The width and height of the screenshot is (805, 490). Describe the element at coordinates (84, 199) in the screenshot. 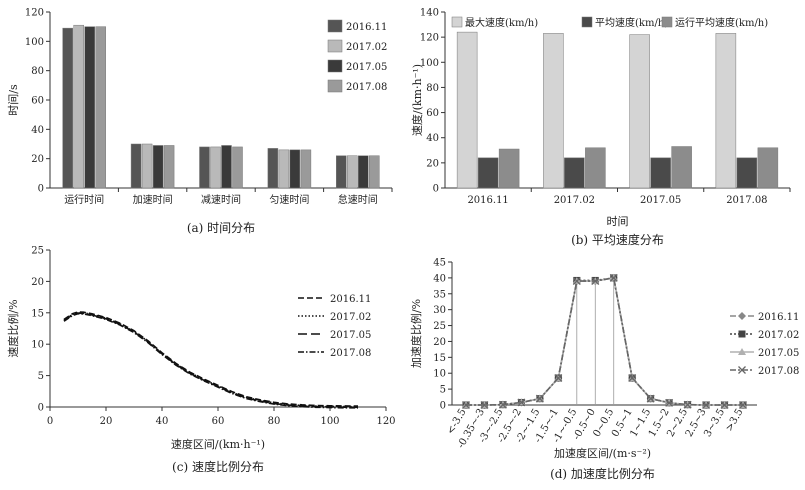

I see `x-tick-label: 运行时间` at that location.